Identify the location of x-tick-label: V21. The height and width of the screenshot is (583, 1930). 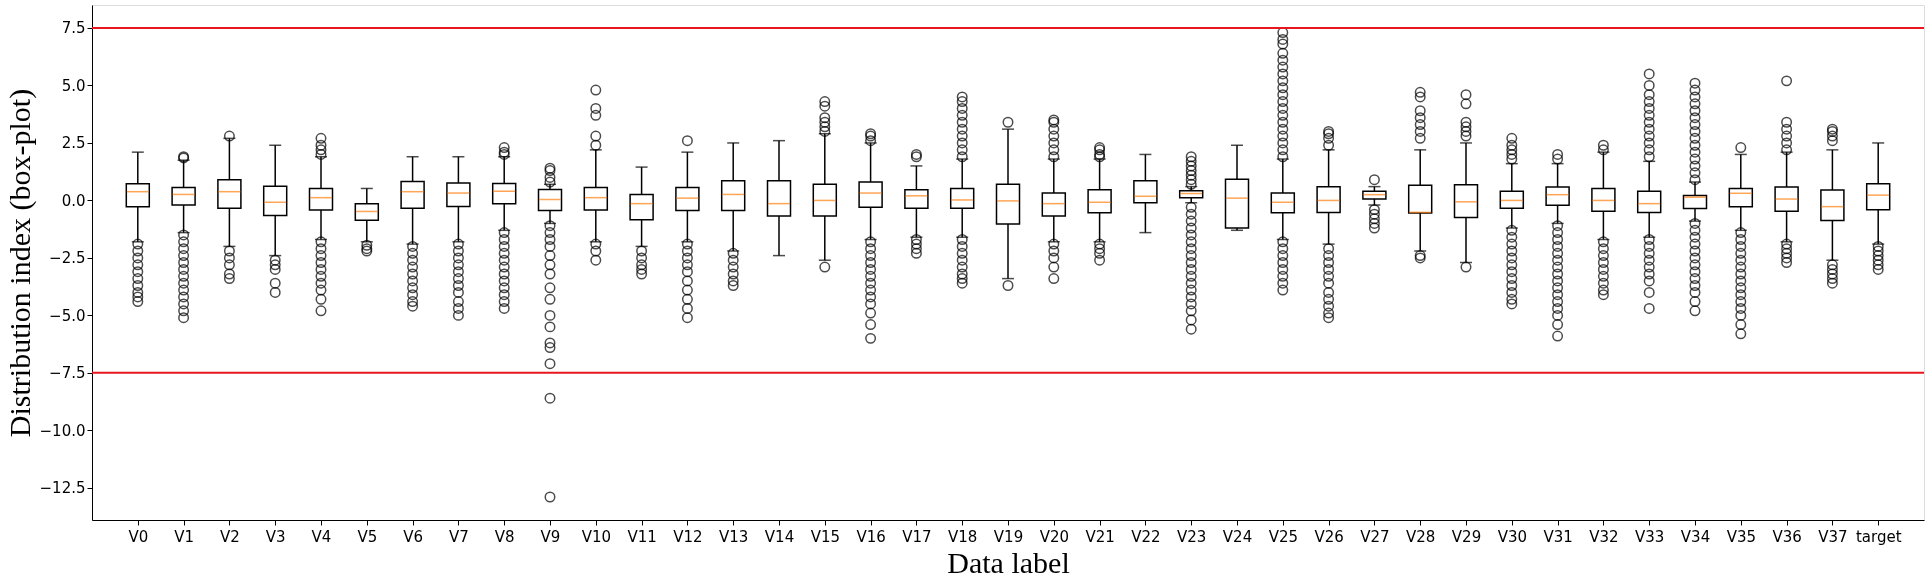
(1100, 536).